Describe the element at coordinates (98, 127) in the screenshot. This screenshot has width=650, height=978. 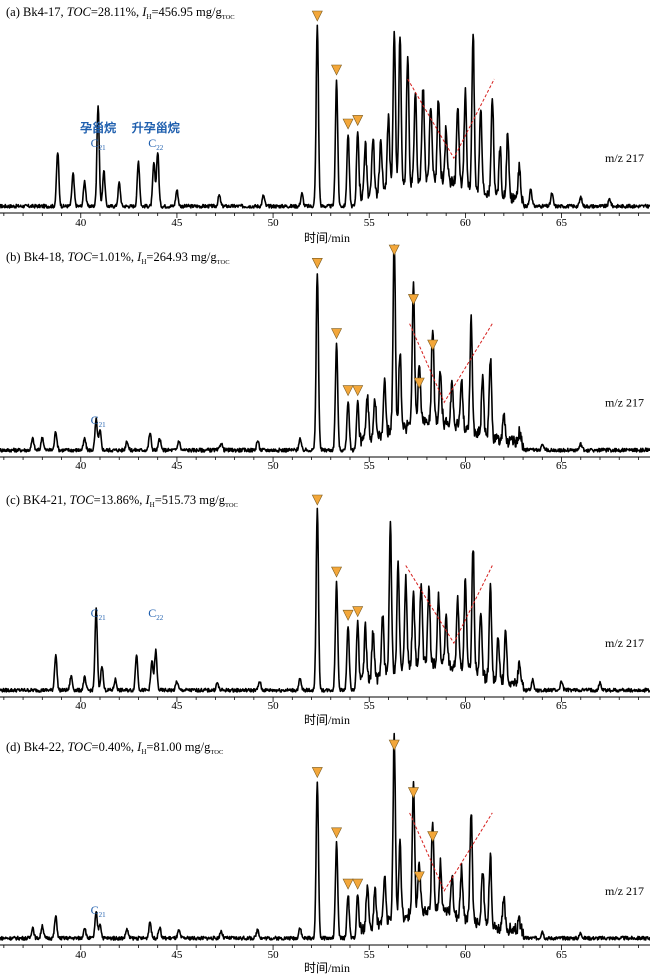
I see `compound-name-label: 孕甾烷` at that location.